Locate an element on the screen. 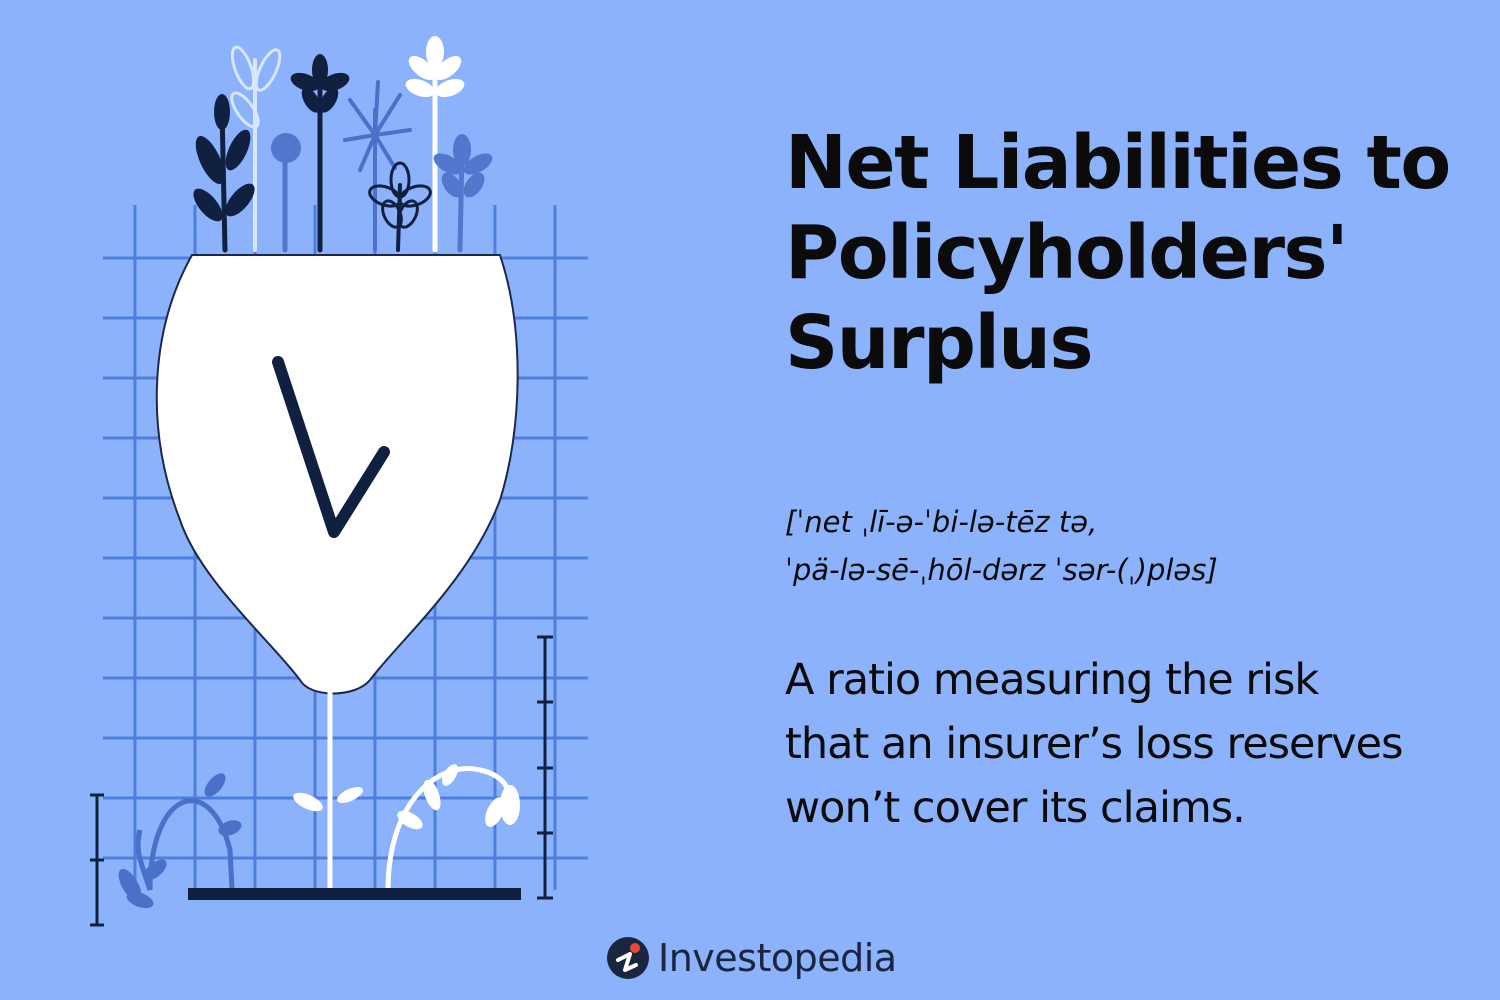  dark-star-flower is located at coordinates (320, 83).